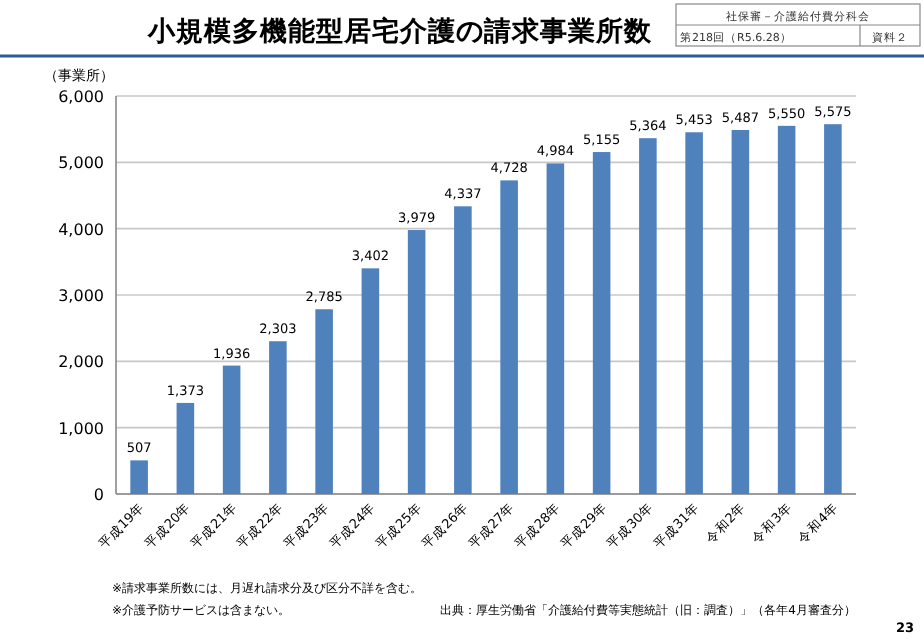 Image resolution: width=924 pixels, height=640 pixels. What do you see at coordinates (81, 362) in the screenshot?
I see `y-tick-label: 2,000` at bounding box center [81, 362].